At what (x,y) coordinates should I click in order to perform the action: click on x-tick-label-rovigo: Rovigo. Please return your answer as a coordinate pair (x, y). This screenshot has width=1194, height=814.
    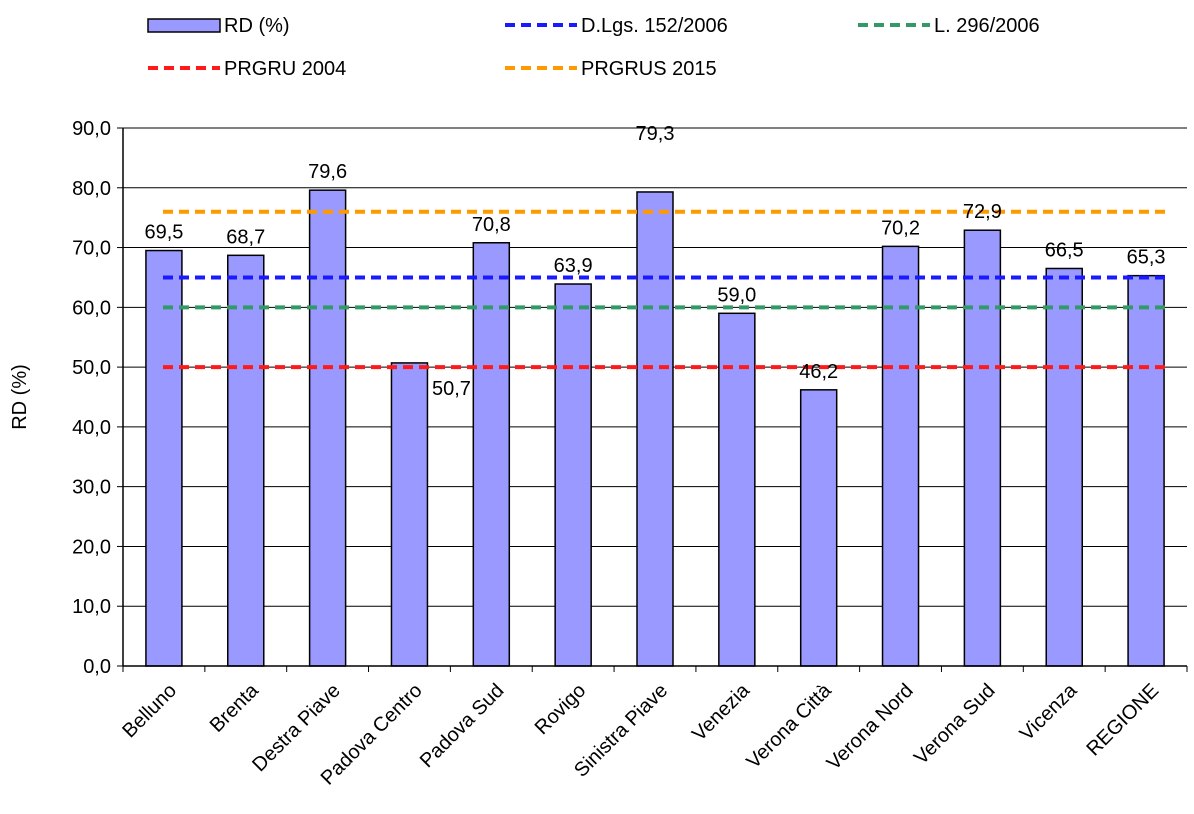
    Looking at the image, I should click on (561, 710).